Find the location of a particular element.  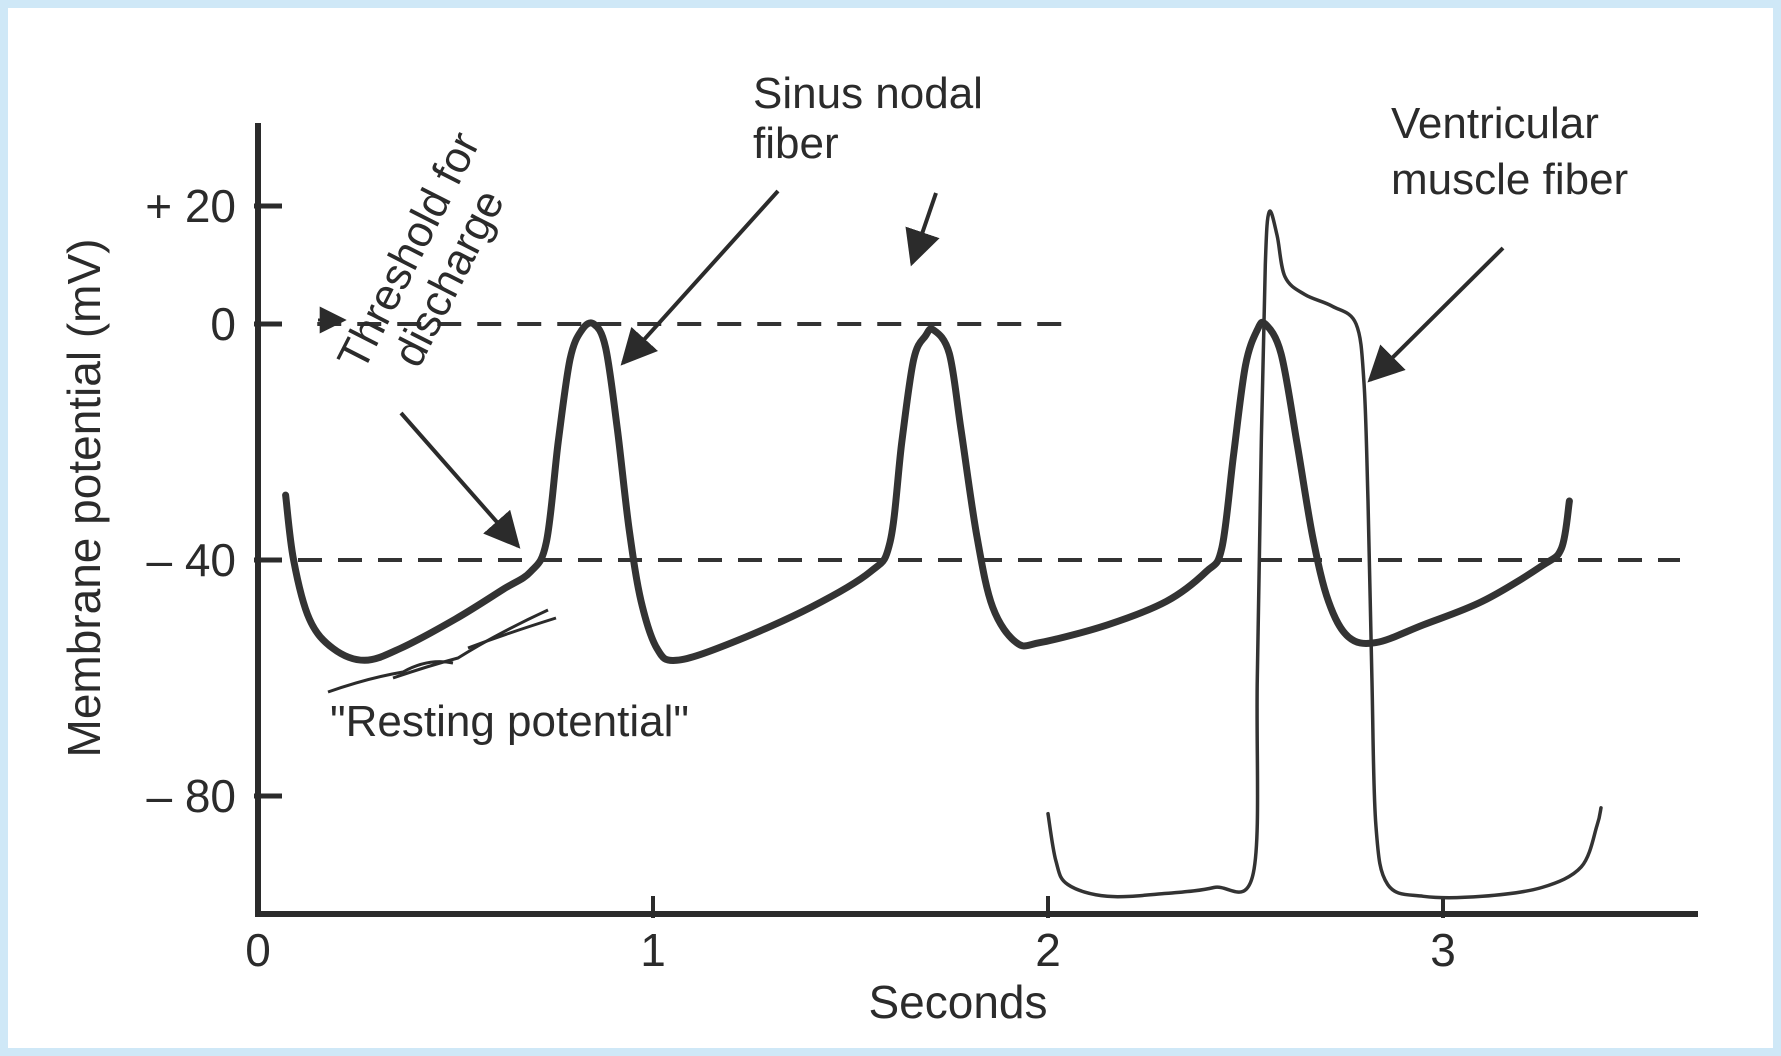

ventricular-annotation: Ventricular muscle fiber is located at coordinates (1497, 241).